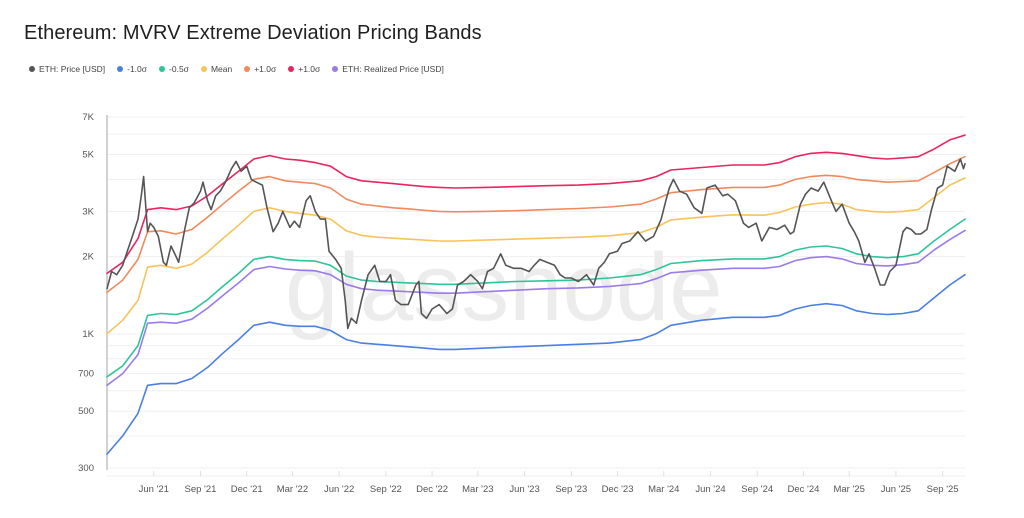  I want to click on y-tick-label: 3K, so click(88, 211).